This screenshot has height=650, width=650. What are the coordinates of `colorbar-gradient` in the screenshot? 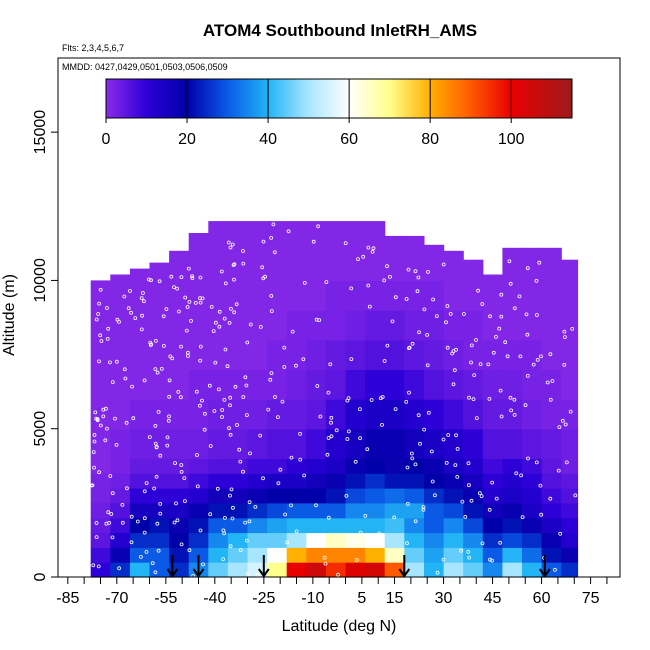 It's located at (339, 98).